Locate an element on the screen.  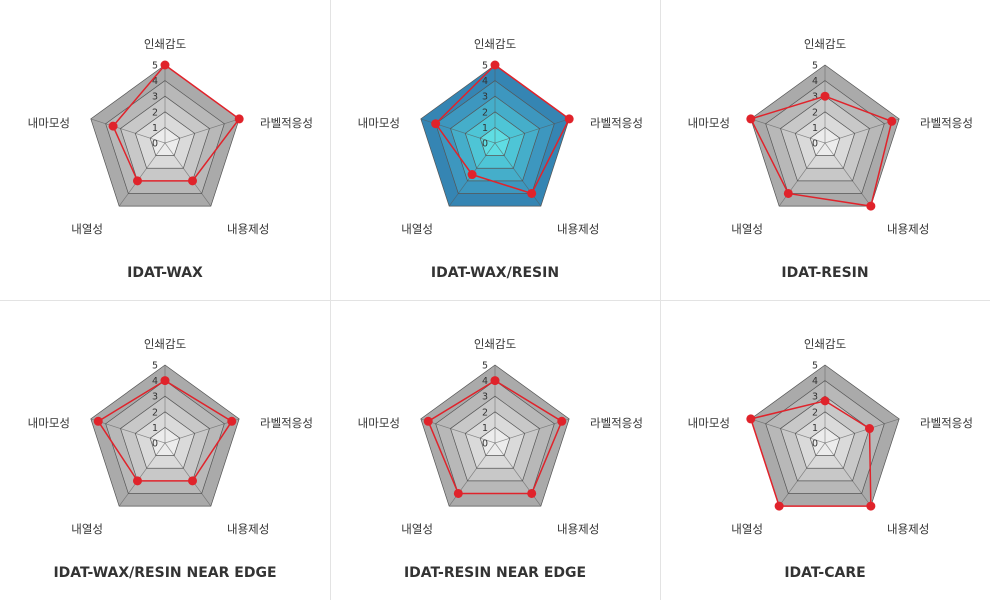
row-separator is located at coordinates (495, 300).